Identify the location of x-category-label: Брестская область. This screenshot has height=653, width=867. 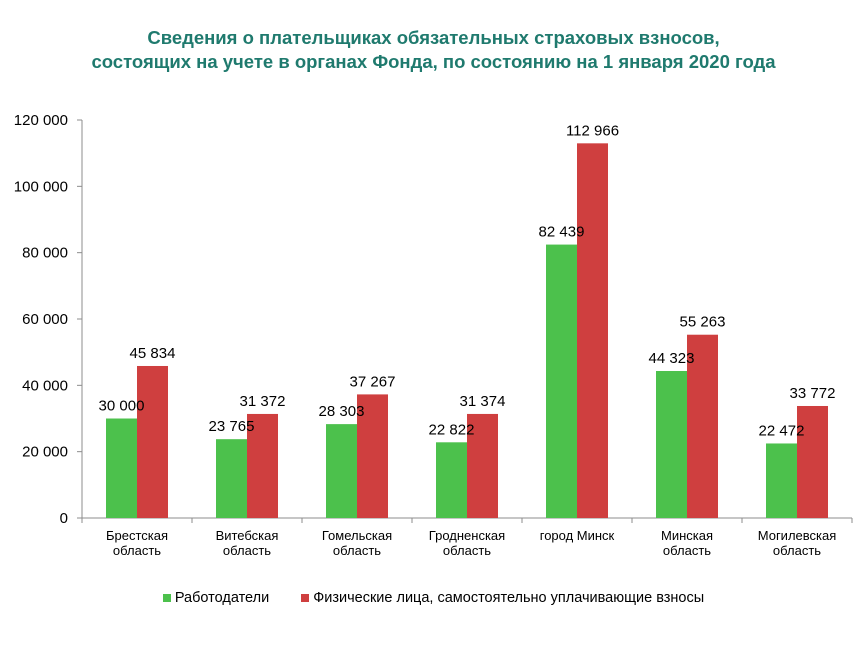
(137, 543).